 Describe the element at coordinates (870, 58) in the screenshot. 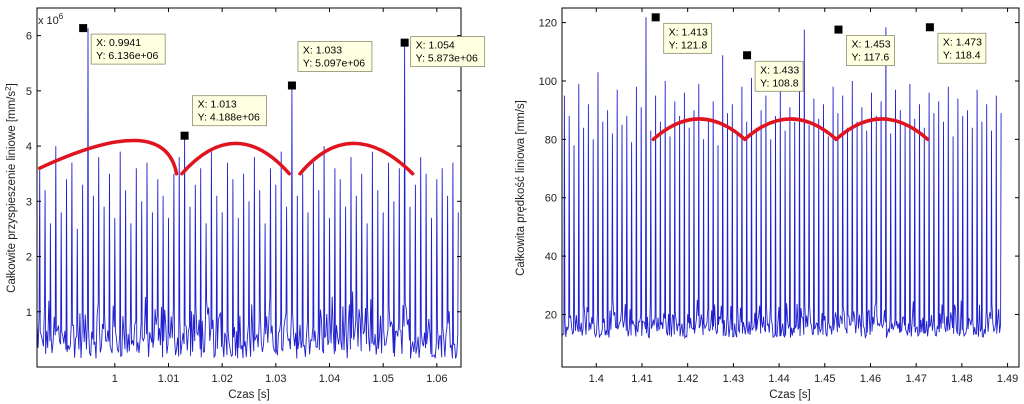

I see `data-tip-y-label: Y: 117.6` at that location.